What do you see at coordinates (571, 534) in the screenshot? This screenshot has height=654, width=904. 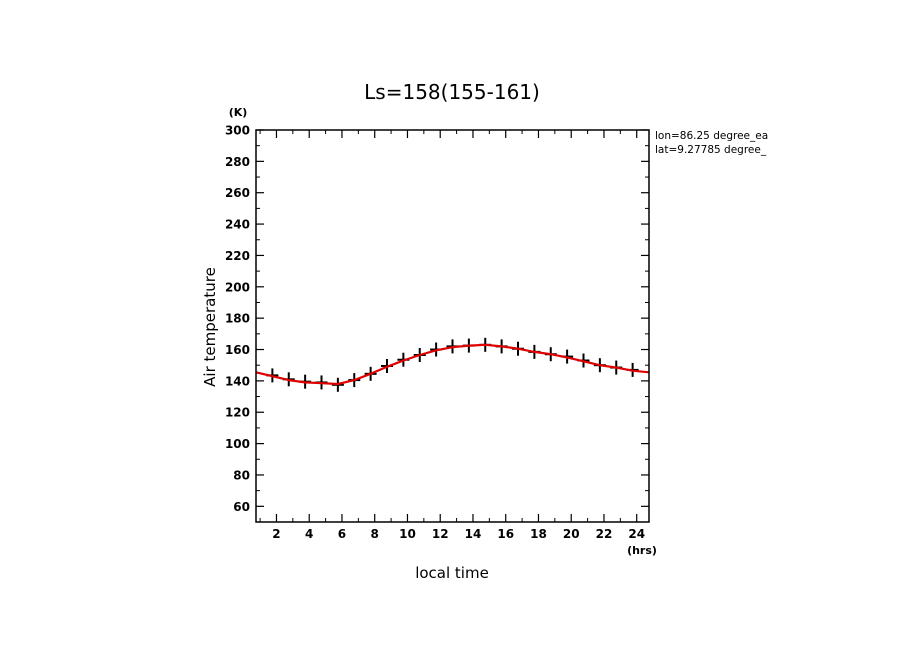 I see `x-tick-label: 20` at bounding box center [571, 534].